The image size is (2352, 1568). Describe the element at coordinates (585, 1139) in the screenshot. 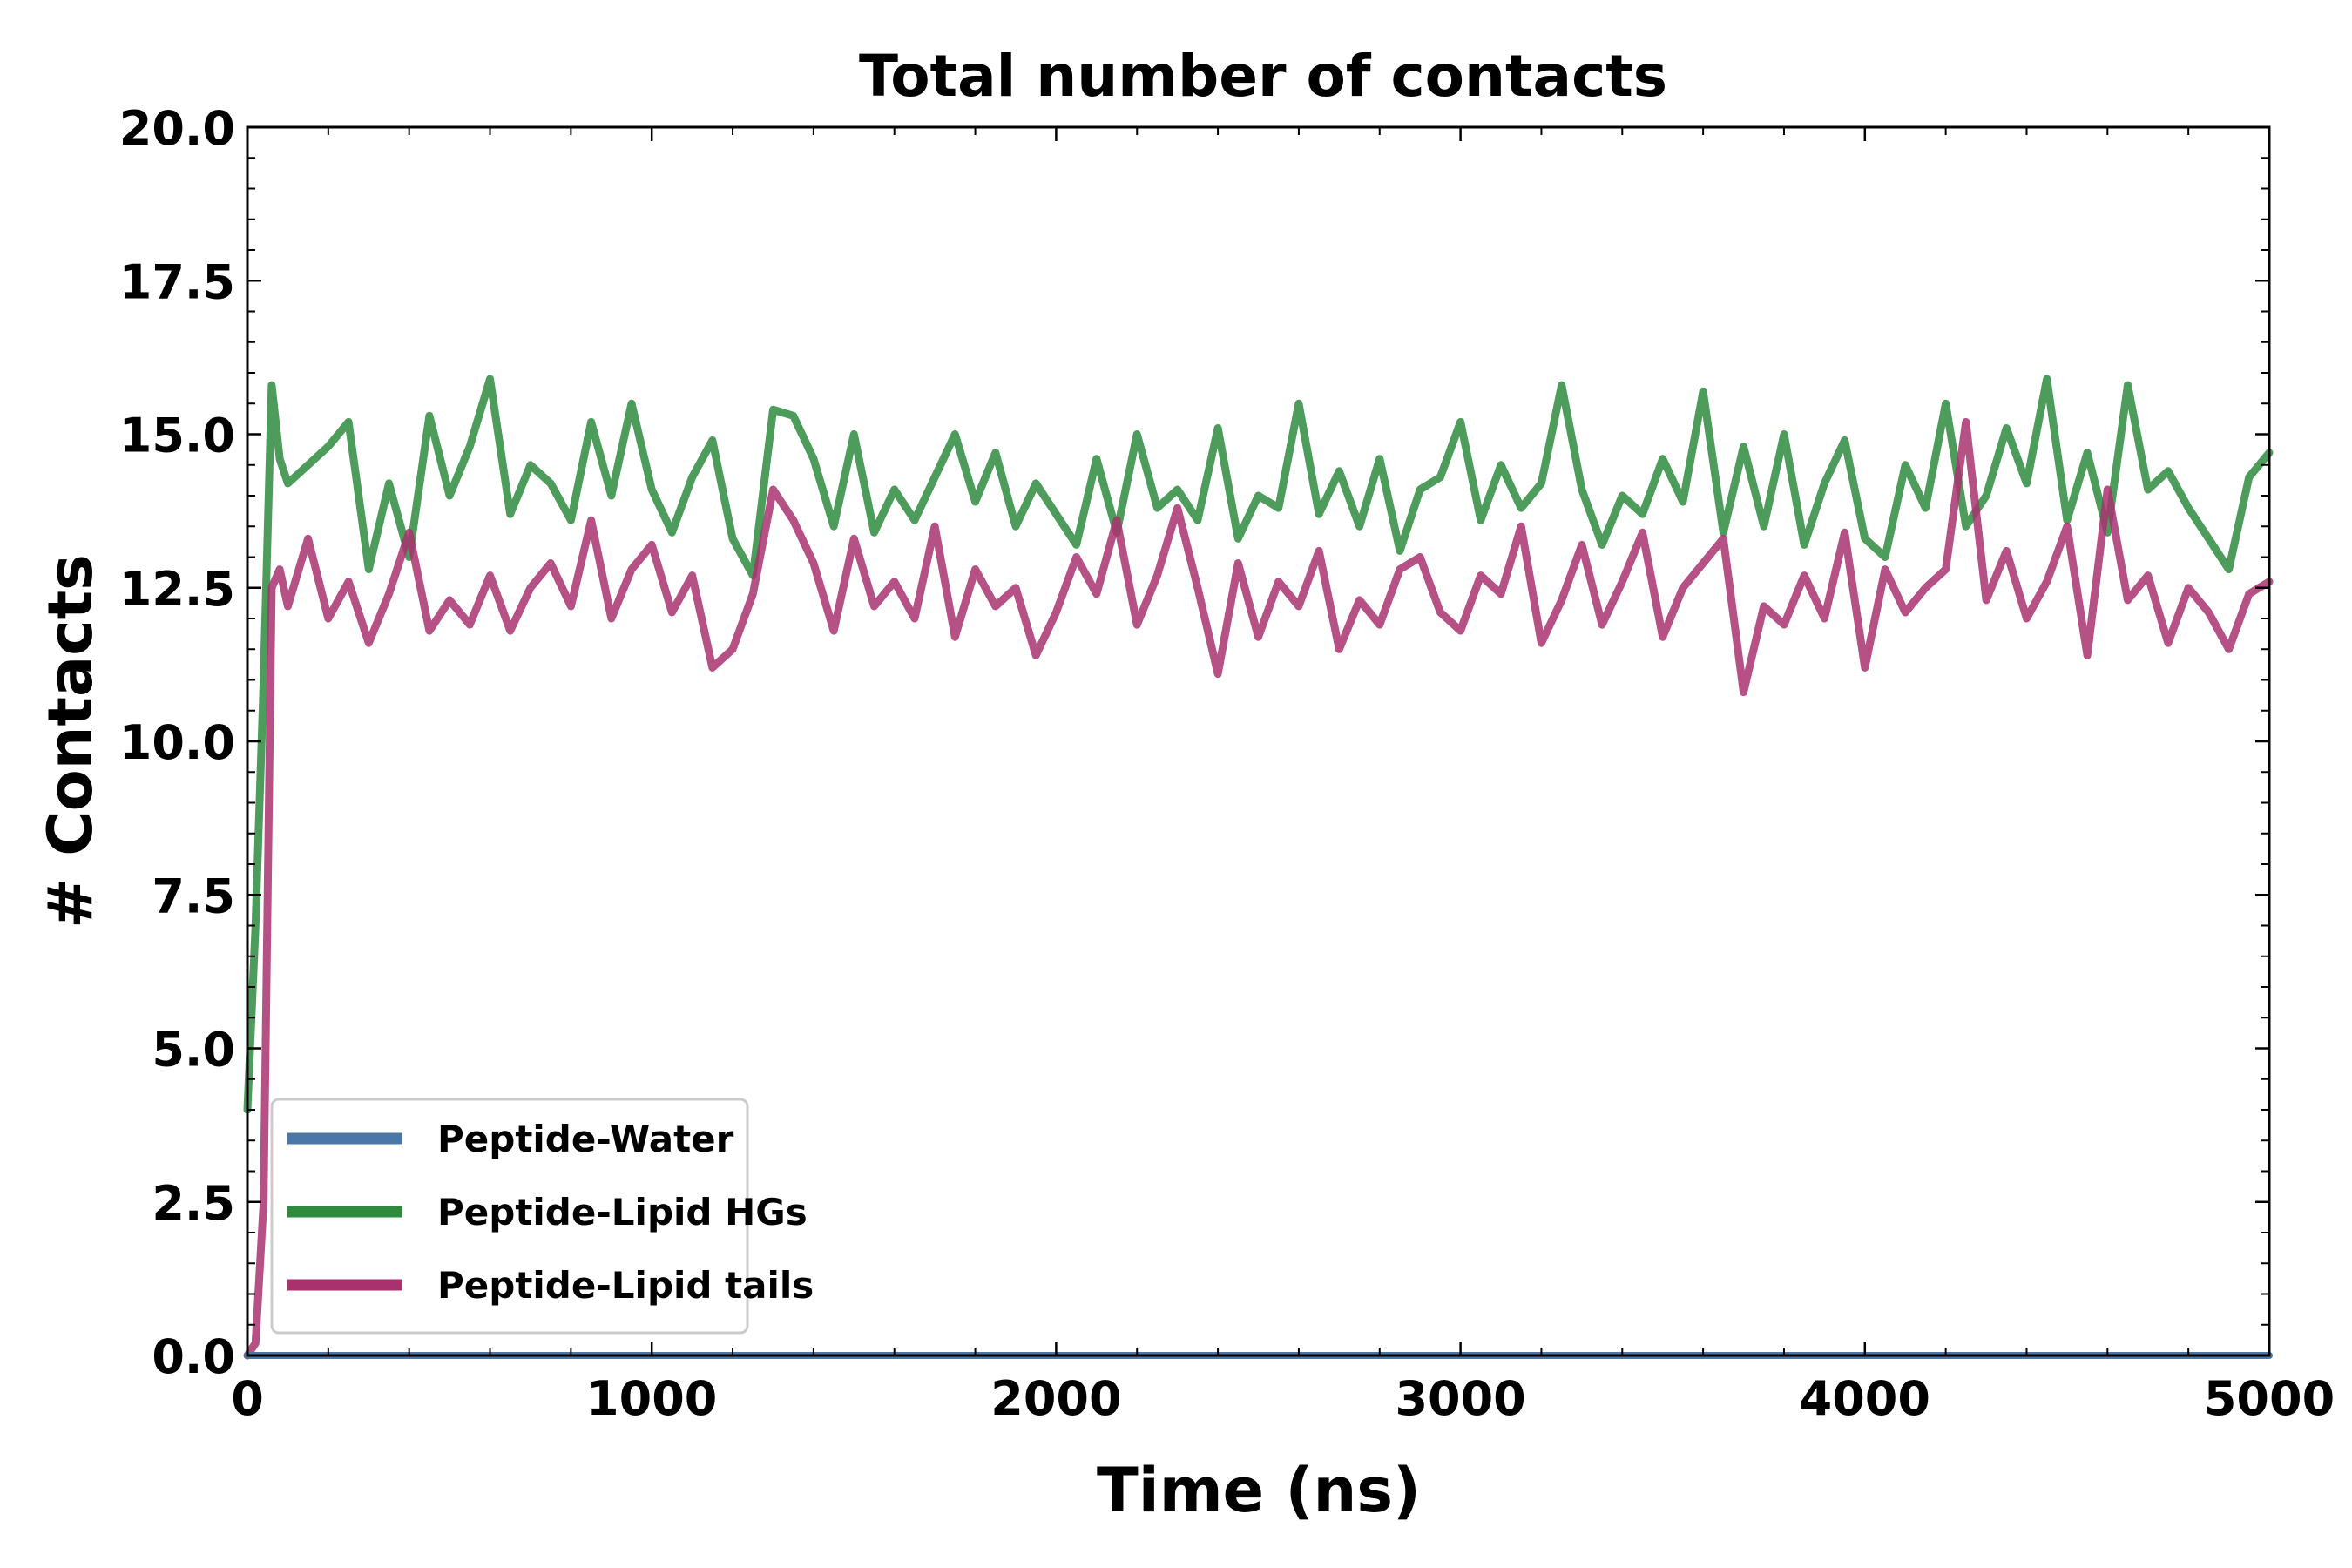

I see `legend-label-0: Peptide-Water` at that location.